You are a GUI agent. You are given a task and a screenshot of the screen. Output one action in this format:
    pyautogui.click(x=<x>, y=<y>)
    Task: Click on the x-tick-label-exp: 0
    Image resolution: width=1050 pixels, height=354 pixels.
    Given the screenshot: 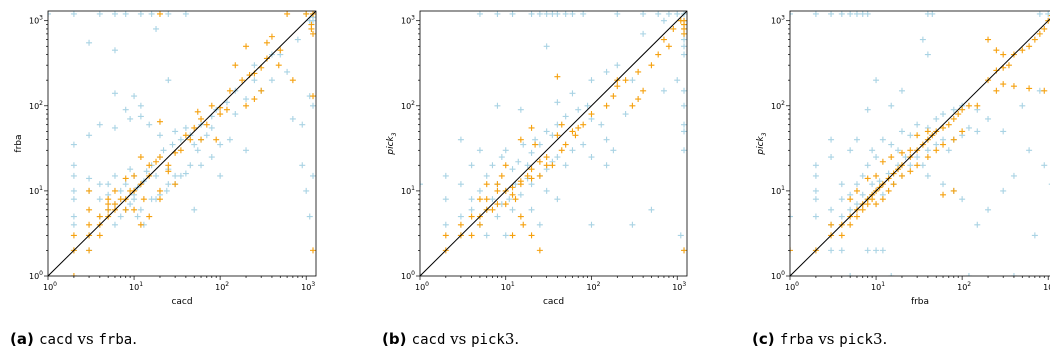 What is the action you would take?
    pyautogui.click(x=427, y=284)
    